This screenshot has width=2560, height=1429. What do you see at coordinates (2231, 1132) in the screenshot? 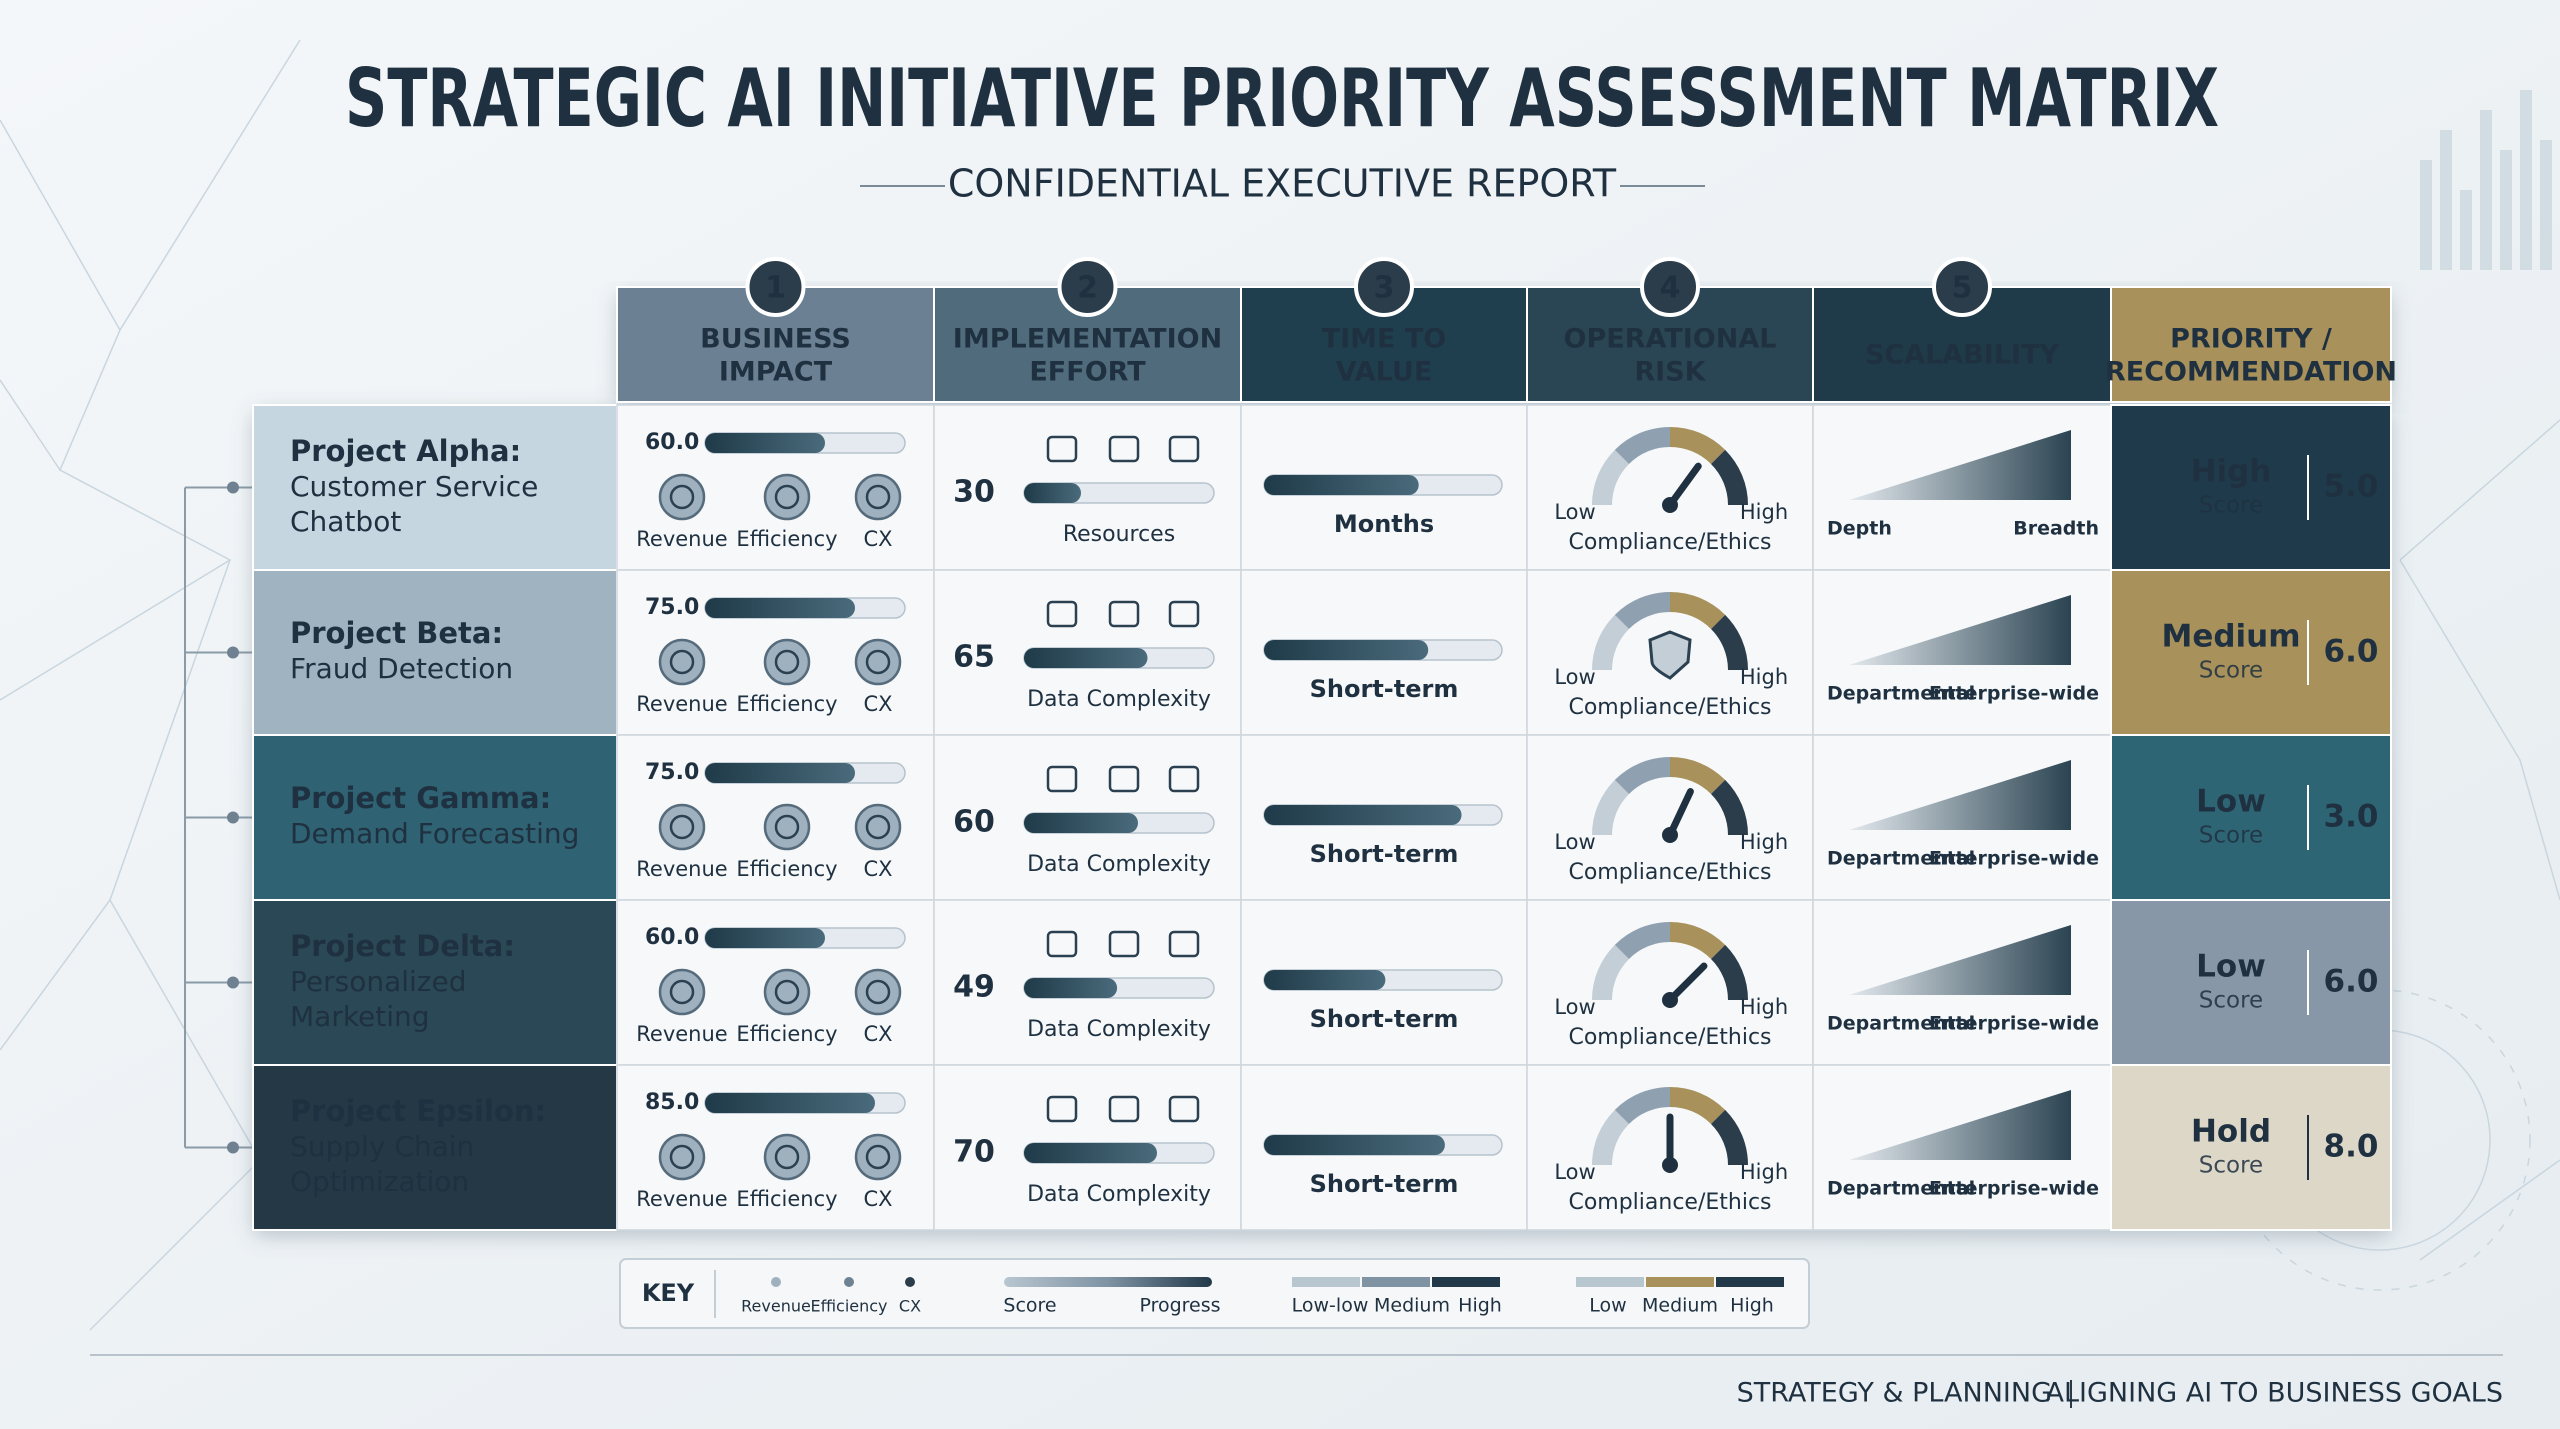
I see `priority-label: Hold` at bounding box center [2231, 1132].